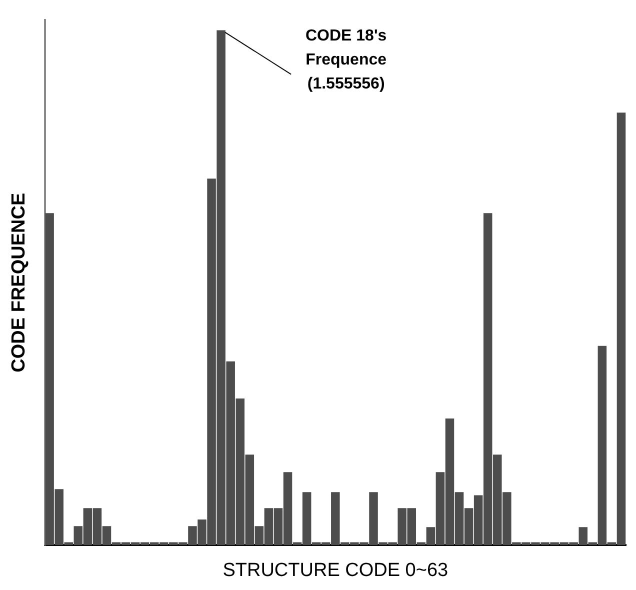  What do you see at coordinates (346, 60) in the screenshot?
I see `annotation: CODE 18's Frequence (1.555556)` at bounding box center [346, 60].